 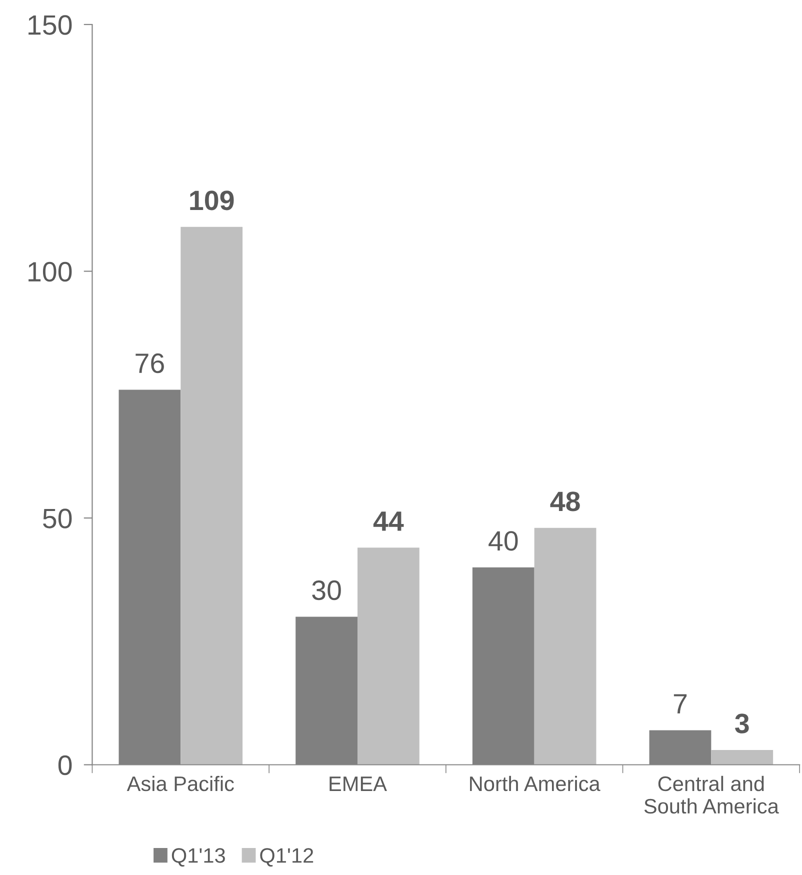 What do you see at coordinates (535, 784) in the screenshot?
I see `x-tick-label: North America` at bounding box center [535, 784].